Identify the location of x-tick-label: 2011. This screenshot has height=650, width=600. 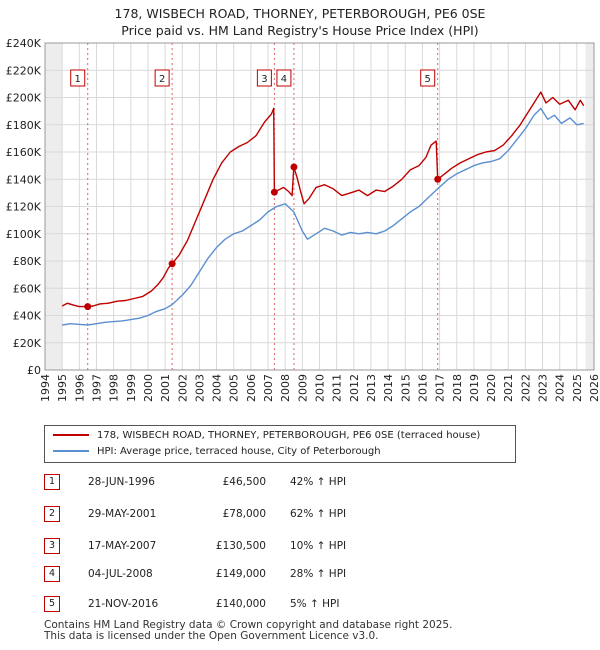
(337, 388).